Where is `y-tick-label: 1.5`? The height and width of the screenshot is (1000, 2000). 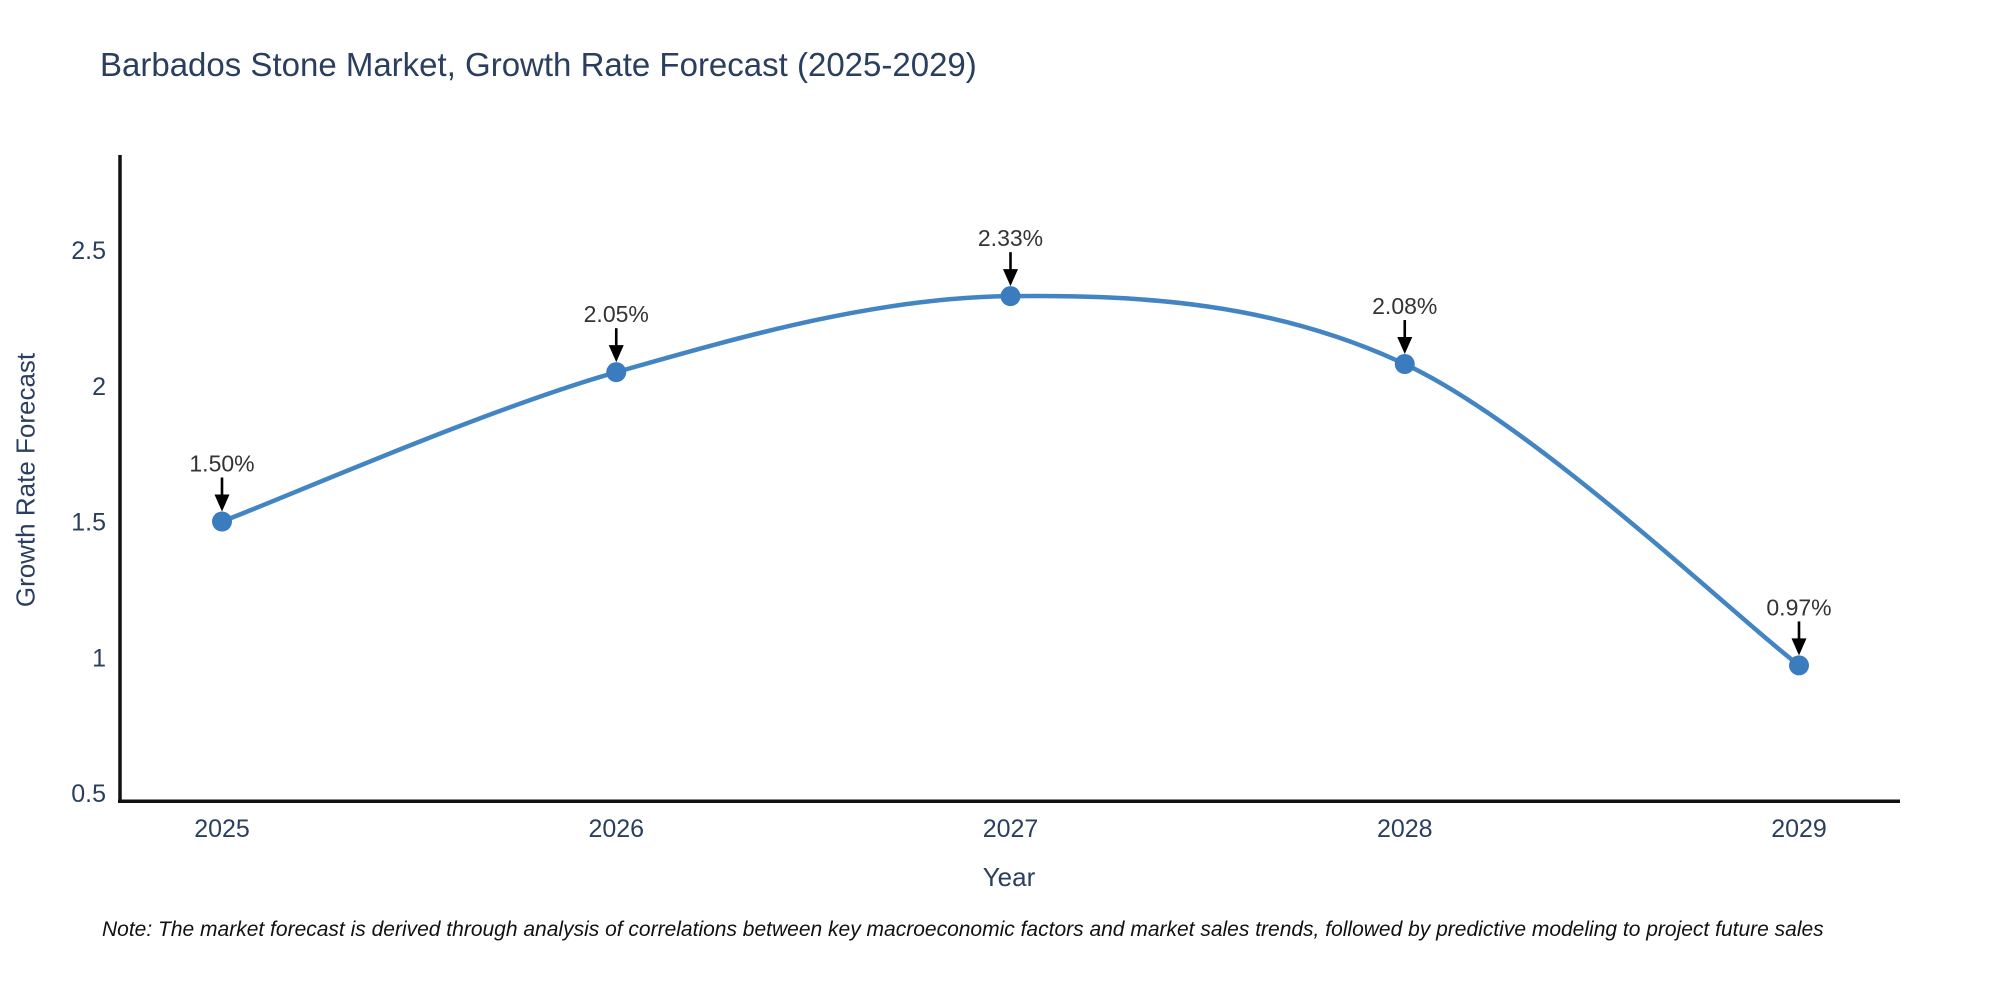 y-tick-label: 1.5 is located at coordinates (88, 523).